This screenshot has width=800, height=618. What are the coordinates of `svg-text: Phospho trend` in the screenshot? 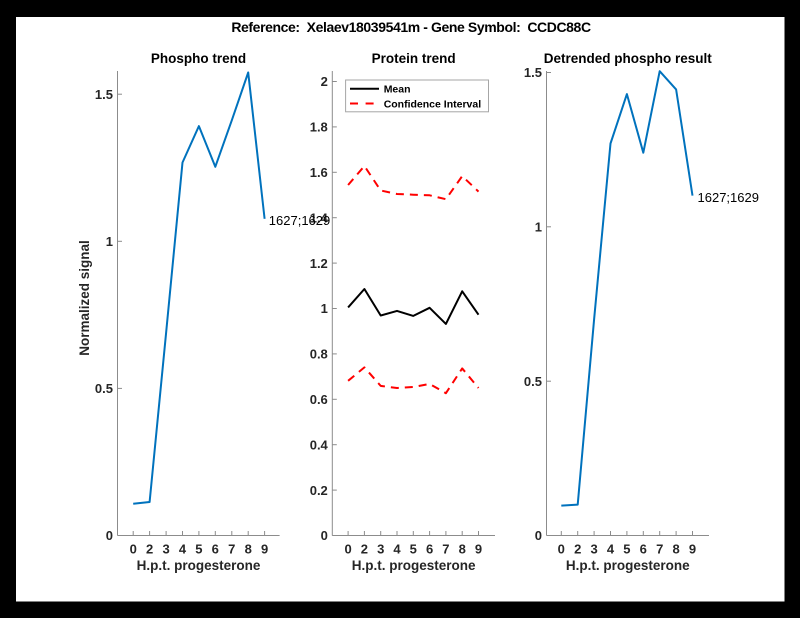 It's located at (198, 58).